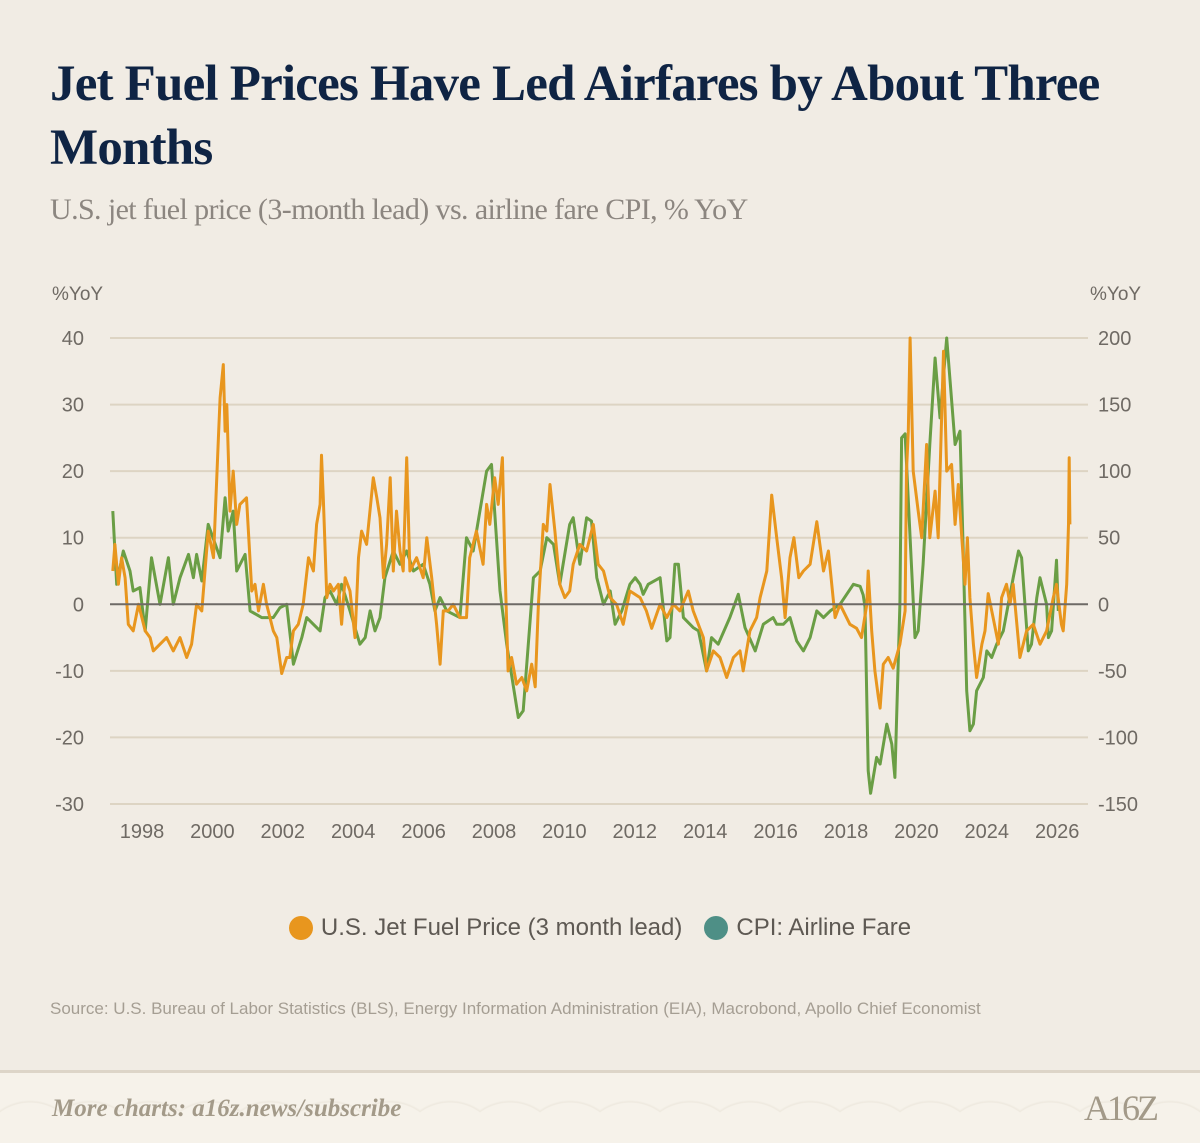 The image size is (1200, 1143). Describe the element at coordinates (353, 832) in the screenshot. I see `x-axis-tick-label: 2004` at that location.